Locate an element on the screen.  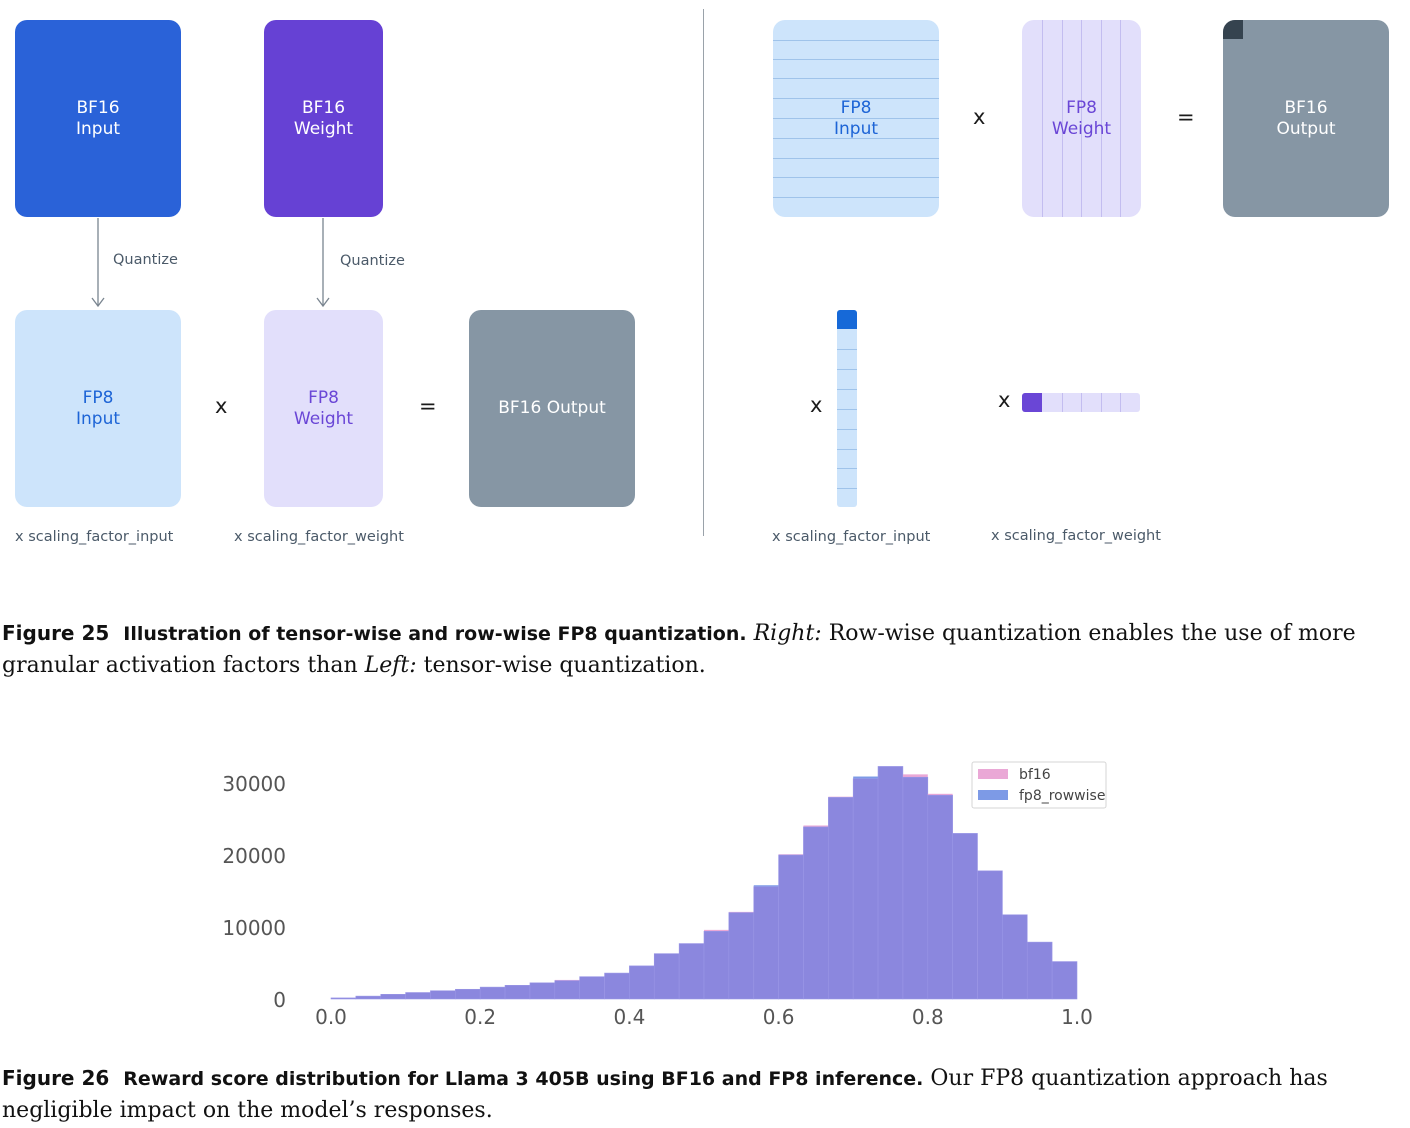
bf16-weight-box: BF16 Weight is located at coordinates (323, 118).